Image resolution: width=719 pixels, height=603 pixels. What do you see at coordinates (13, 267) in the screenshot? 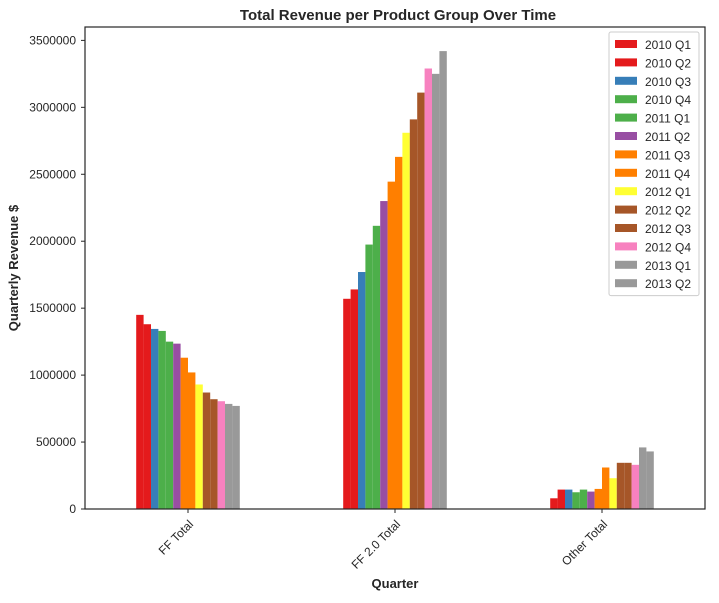
I see `y-axis-label: Quarterly Revenue $` at bounding box center [13, 267].